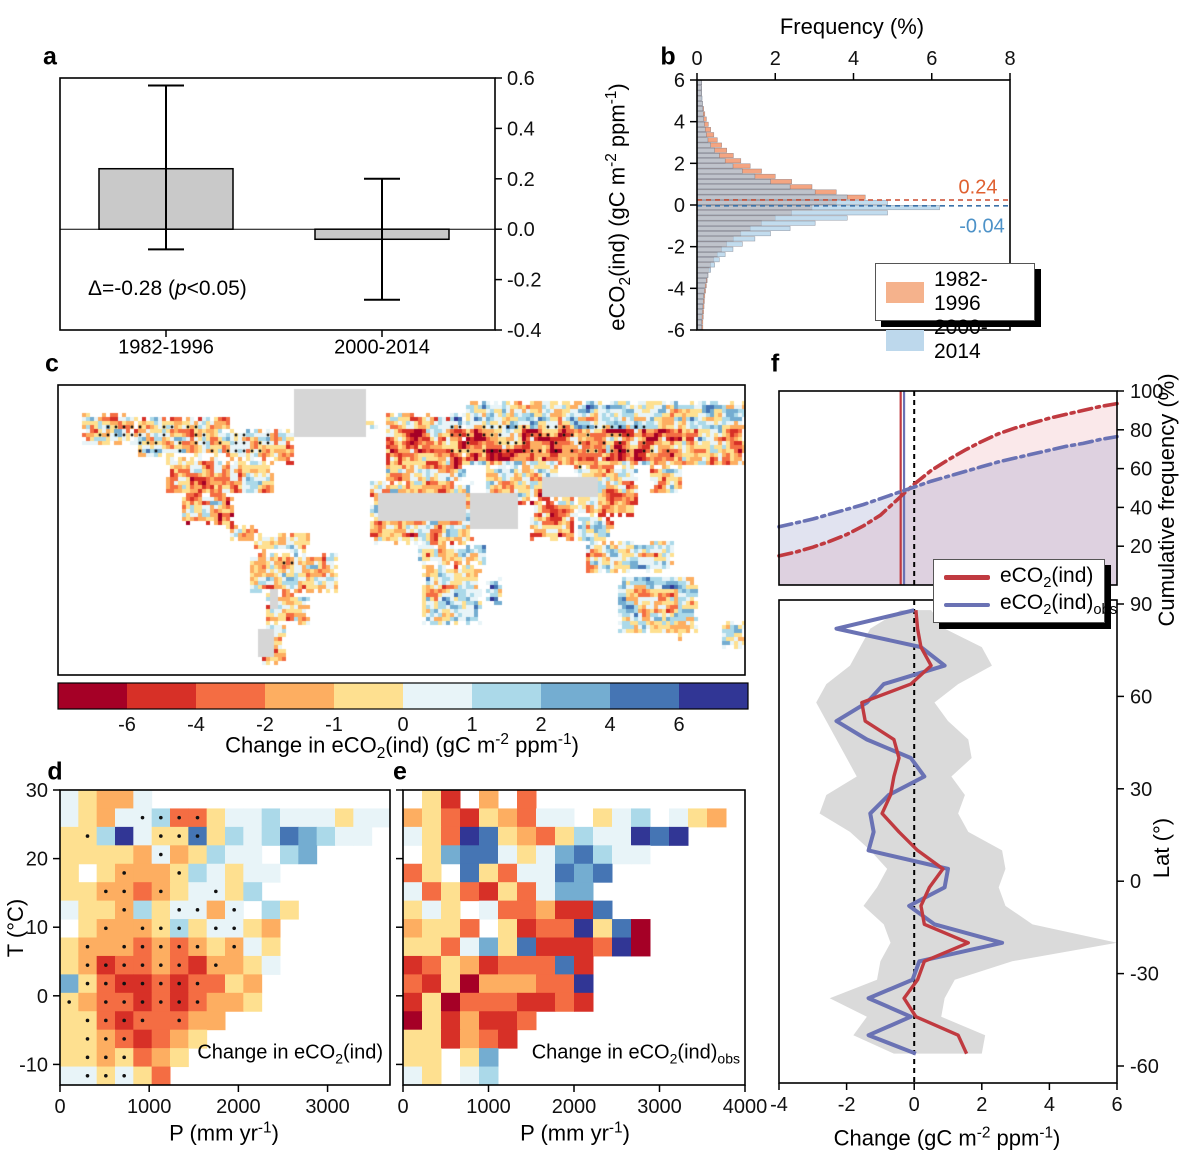 The width and height of the screenshot is (1185, 1153). What do you see at coordinates (1166, 500) in the screenshot?
I see `panel-f-top-ylabel: Cumulative frequency (%)` at bounding box center [1166, 500].